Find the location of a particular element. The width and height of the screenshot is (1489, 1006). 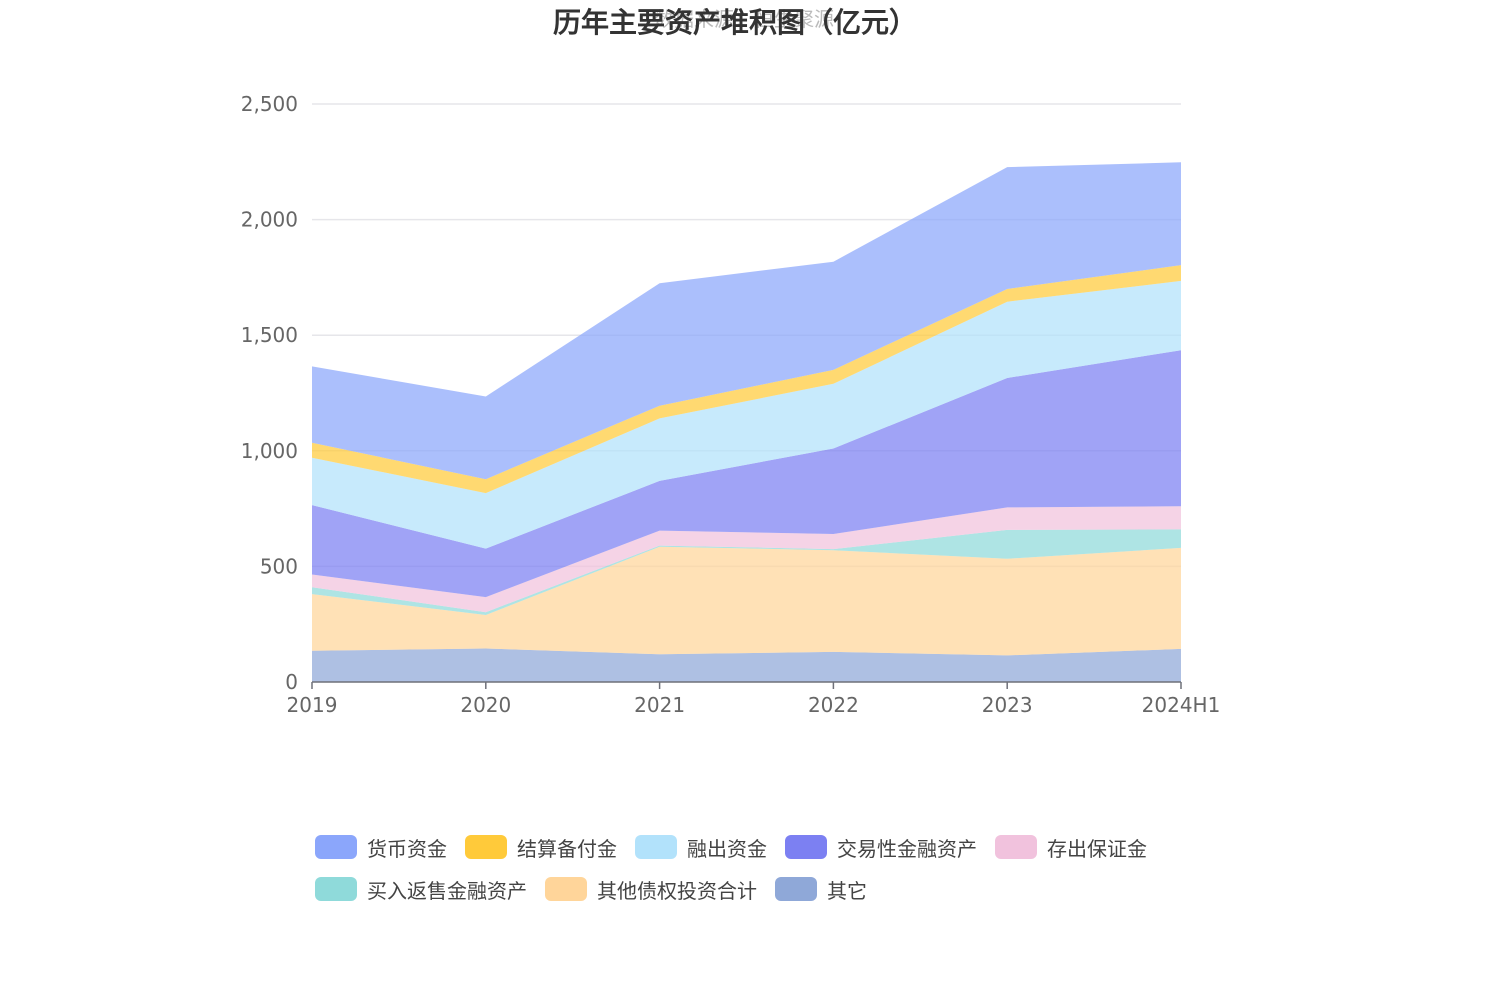

x-tick-label: 2019 is located at coordinates (312, 705).